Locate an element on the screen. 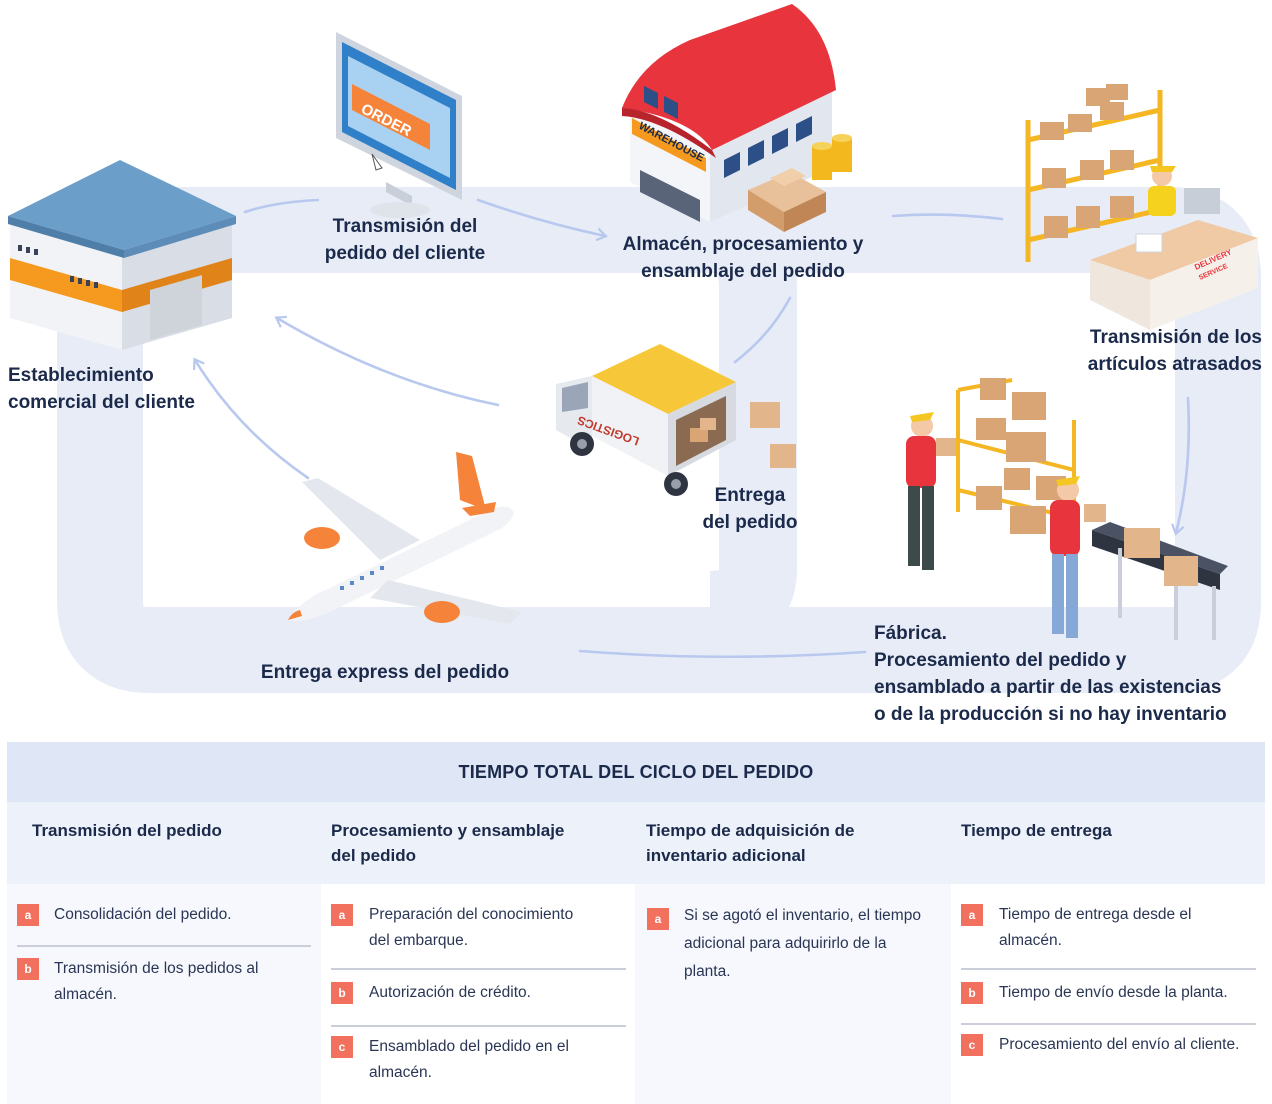  warehouse-boxes is located at coordinates (787, 200).